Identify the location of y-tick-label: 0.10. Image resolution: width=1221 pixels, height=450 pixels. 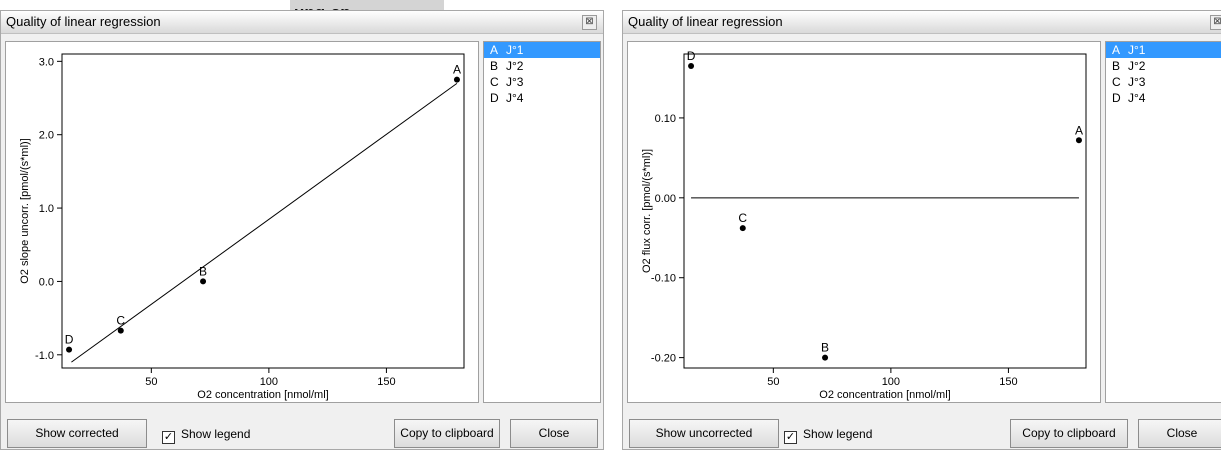
(665, 119).